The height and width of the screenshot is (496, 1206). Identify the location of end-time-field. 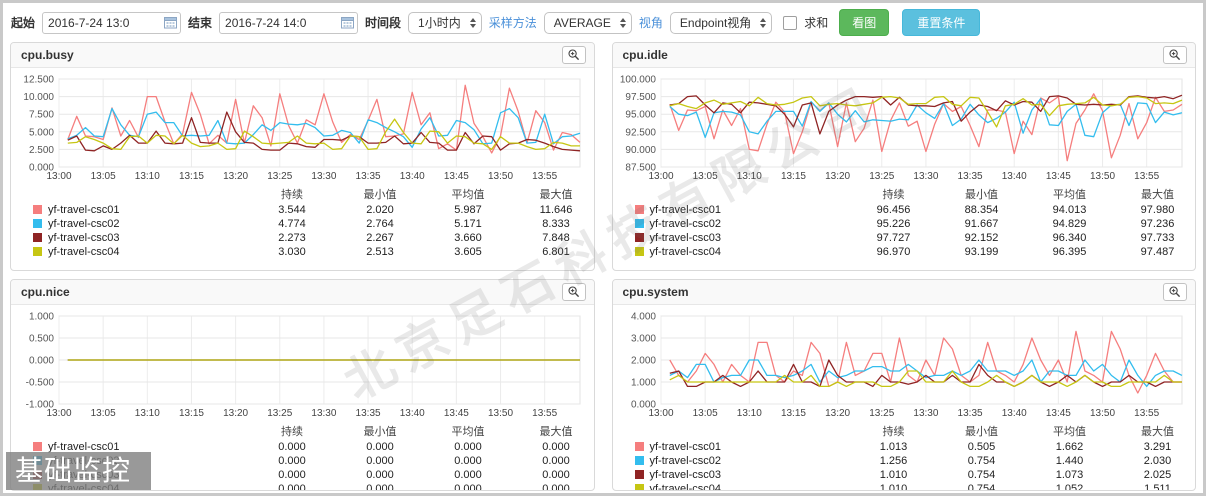
(289, 22).